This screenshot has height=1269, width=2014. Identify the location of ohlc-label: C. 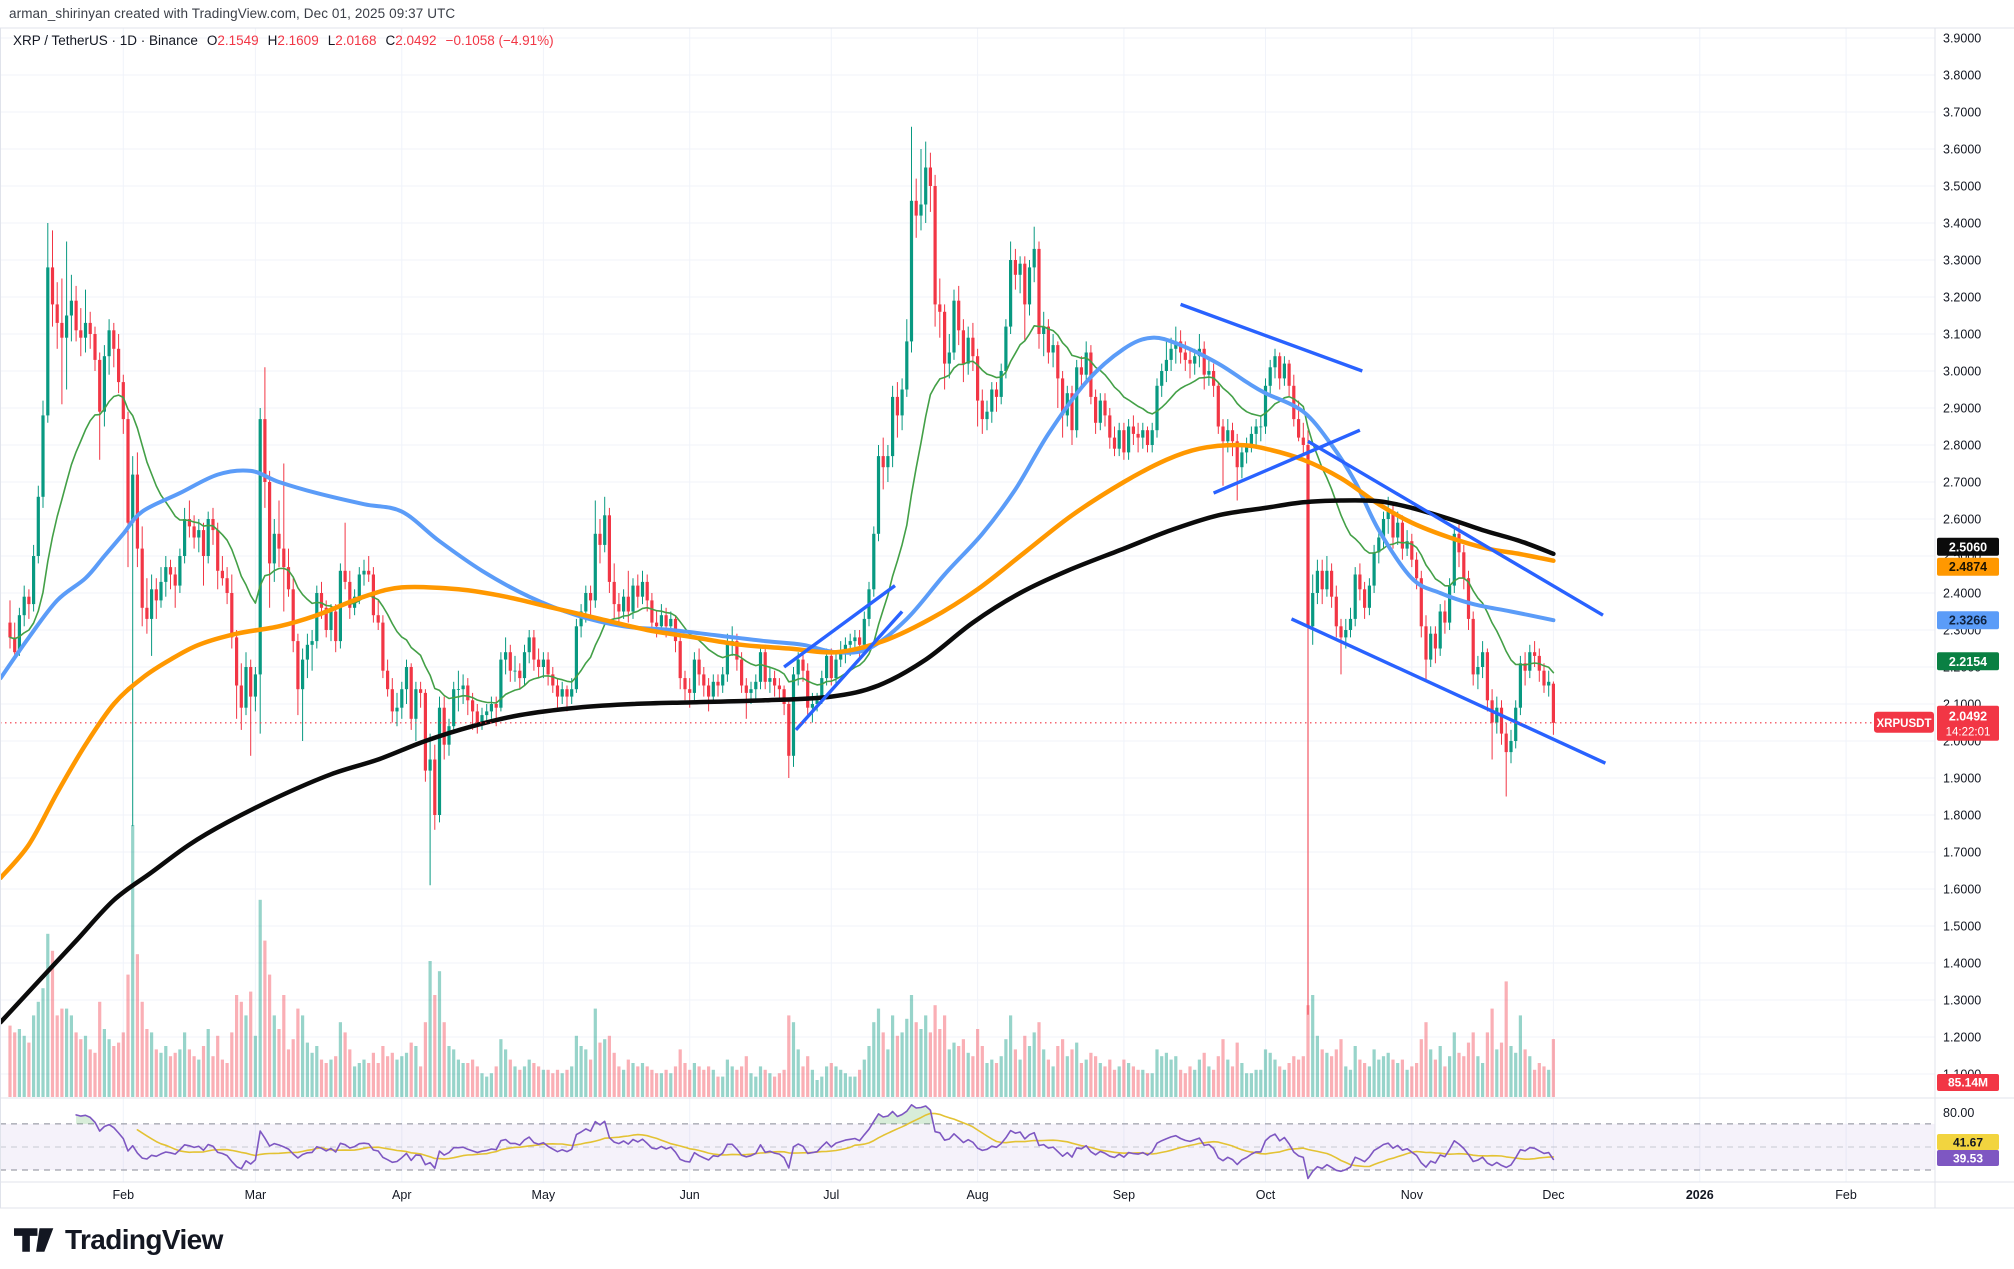
(390, 40).